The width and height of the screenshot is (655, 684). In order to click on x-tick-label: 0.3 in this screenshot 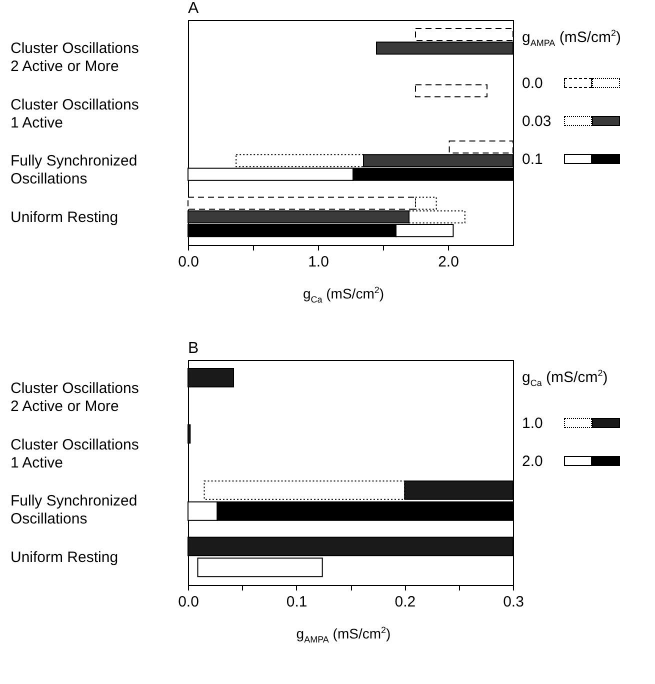, I will do `click(513, 602)`.